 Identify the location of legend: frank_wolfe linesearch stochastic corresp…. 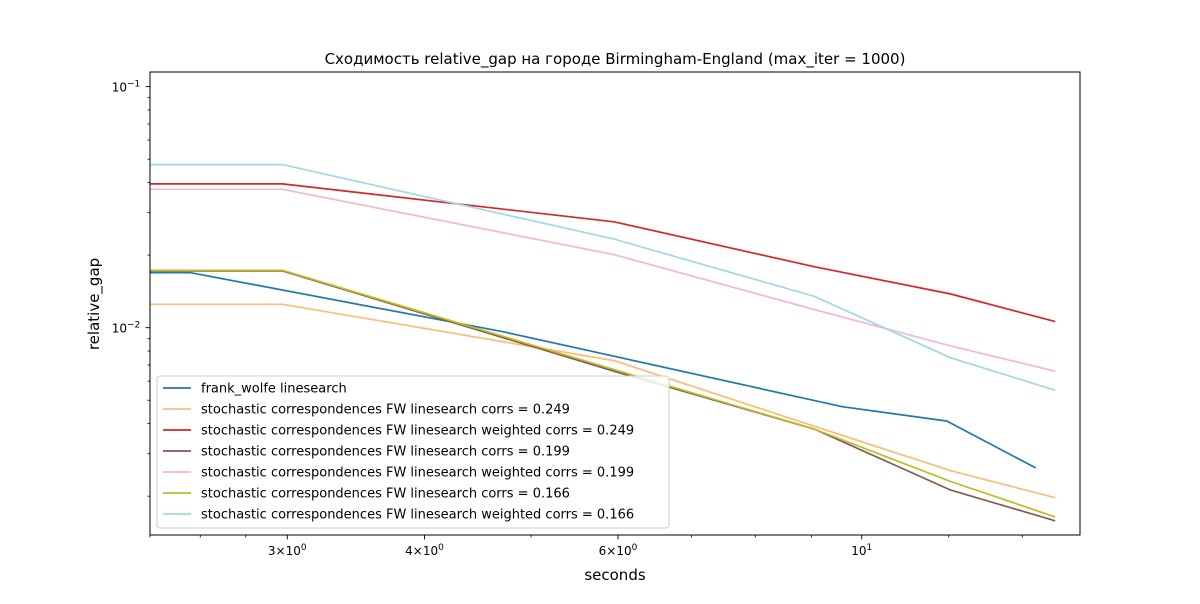
(413, 452).